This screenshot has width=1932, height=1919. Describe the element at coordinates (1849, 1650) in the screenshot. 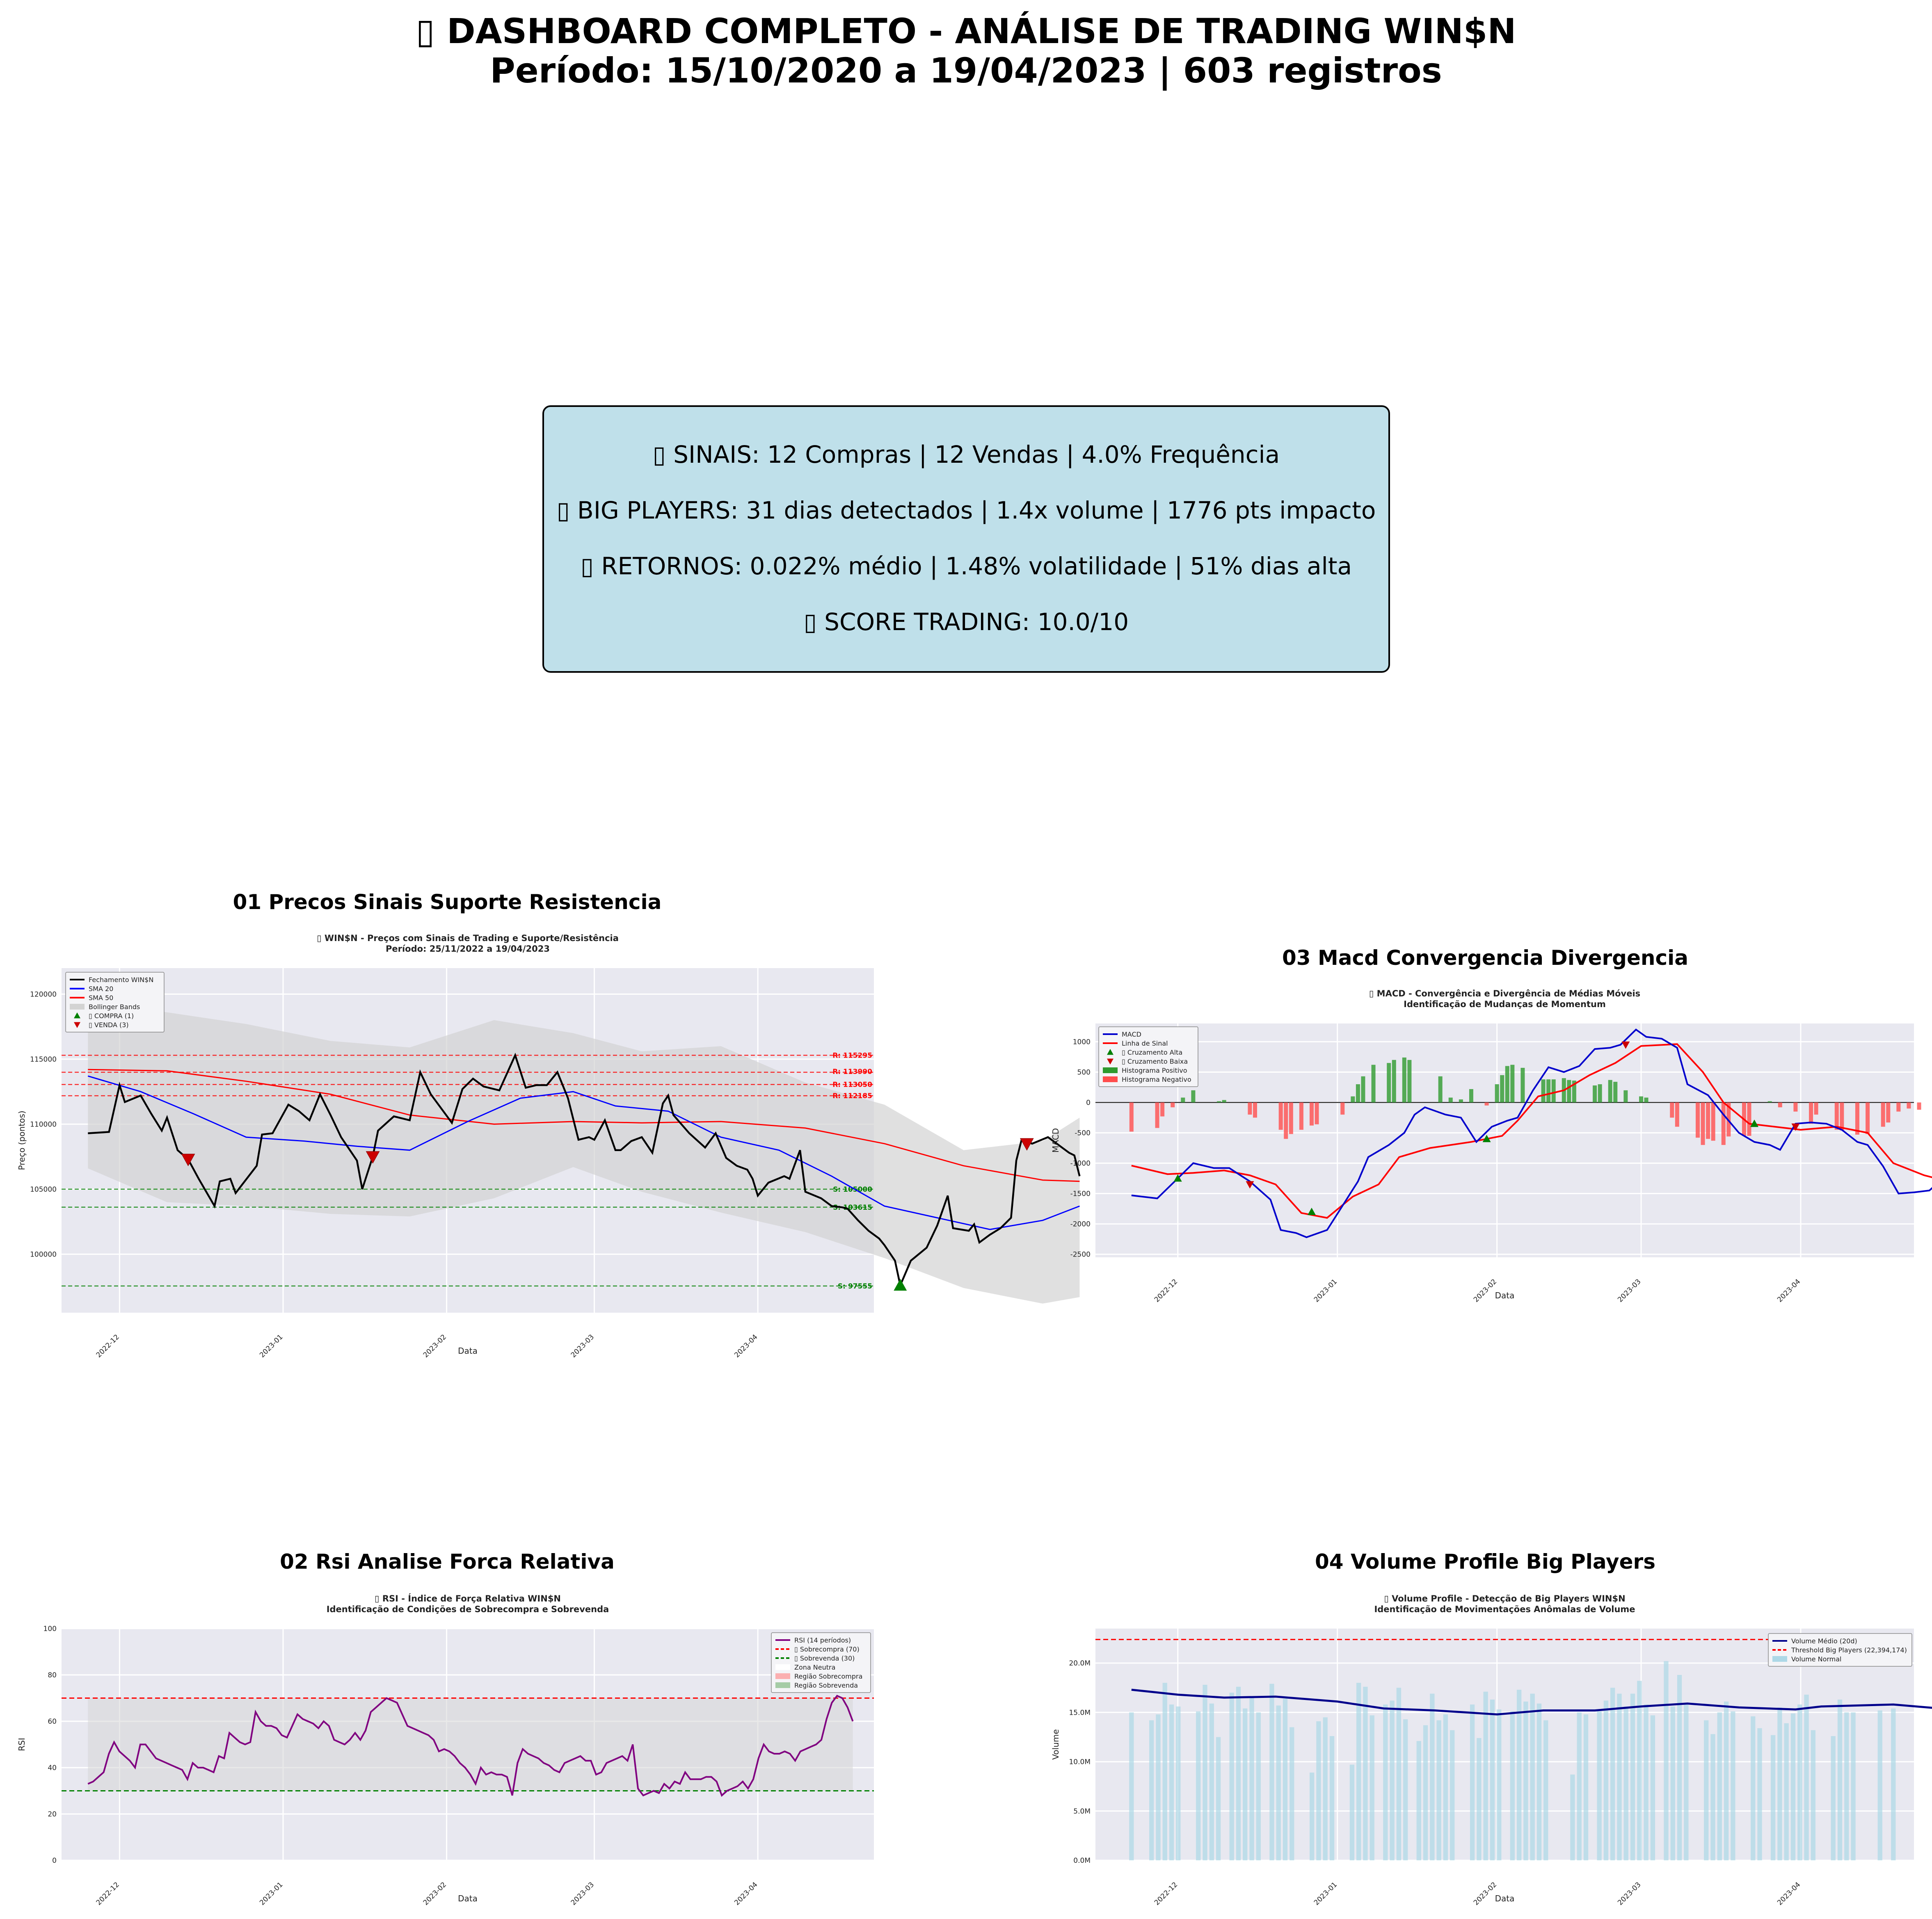

I see `volume-legend-label: Threshold Big Players (22,394,174)` at that location.